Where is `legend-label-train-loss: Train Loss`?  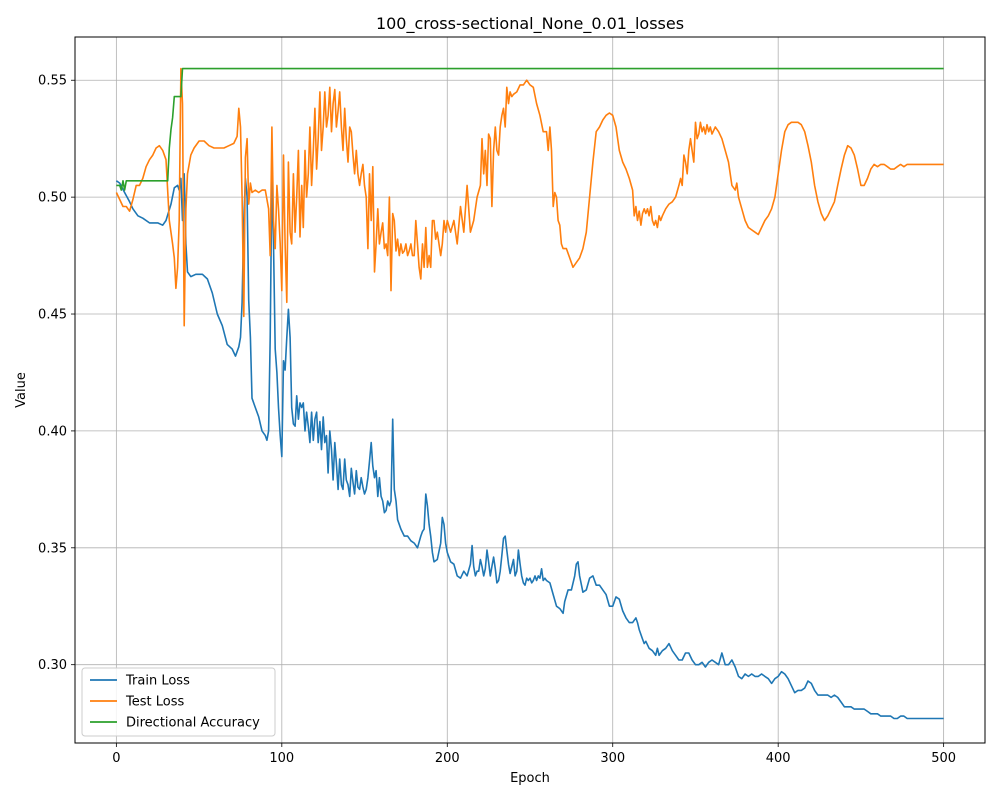
legend-label-train-loss: Train Loss is located at coordinates (157, 681).